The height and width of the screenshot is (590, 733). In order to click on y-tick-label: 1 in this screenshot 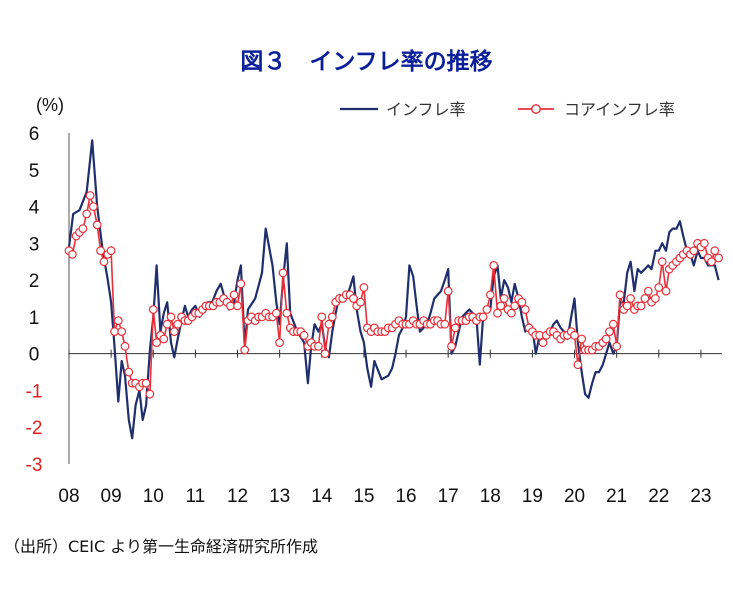, I will do `click(34, 318)`.